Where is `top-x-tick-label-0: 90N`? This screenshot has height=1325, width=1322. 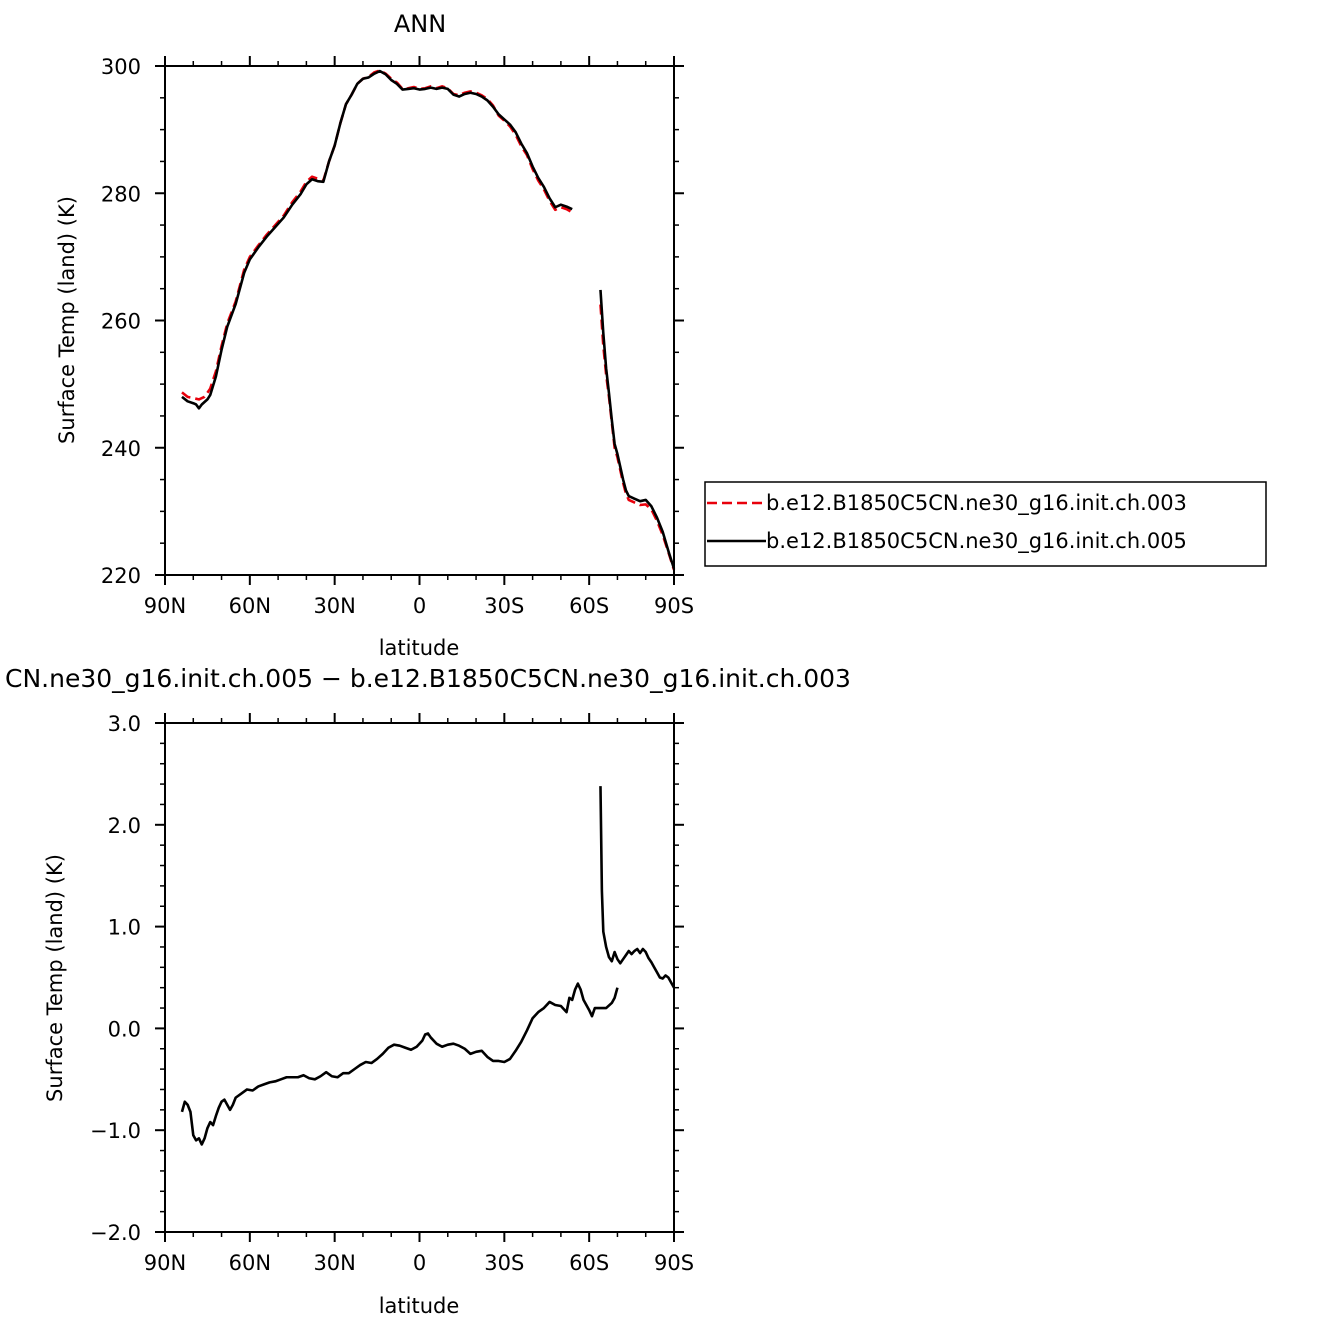 top-x-tick-label-0: 90N is located at coordinates (165, 606).